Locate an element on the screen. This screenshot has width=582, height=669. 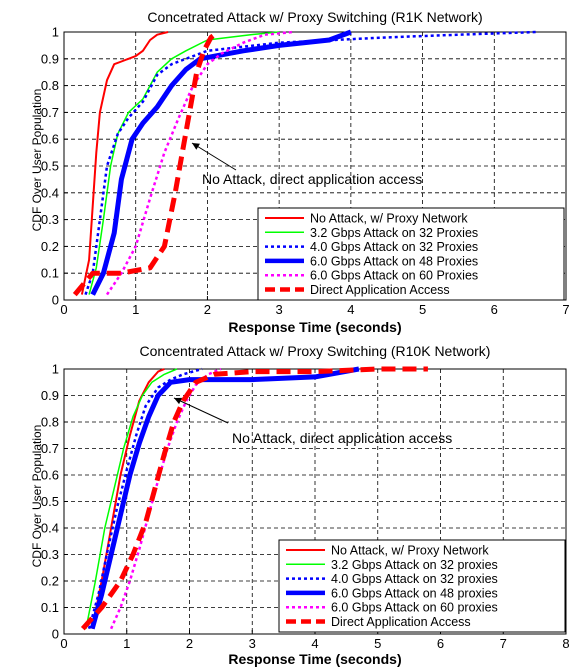
legend-entry: 4.0 Gbps Attack on 32 proxies is located at coordinates (414, 579).